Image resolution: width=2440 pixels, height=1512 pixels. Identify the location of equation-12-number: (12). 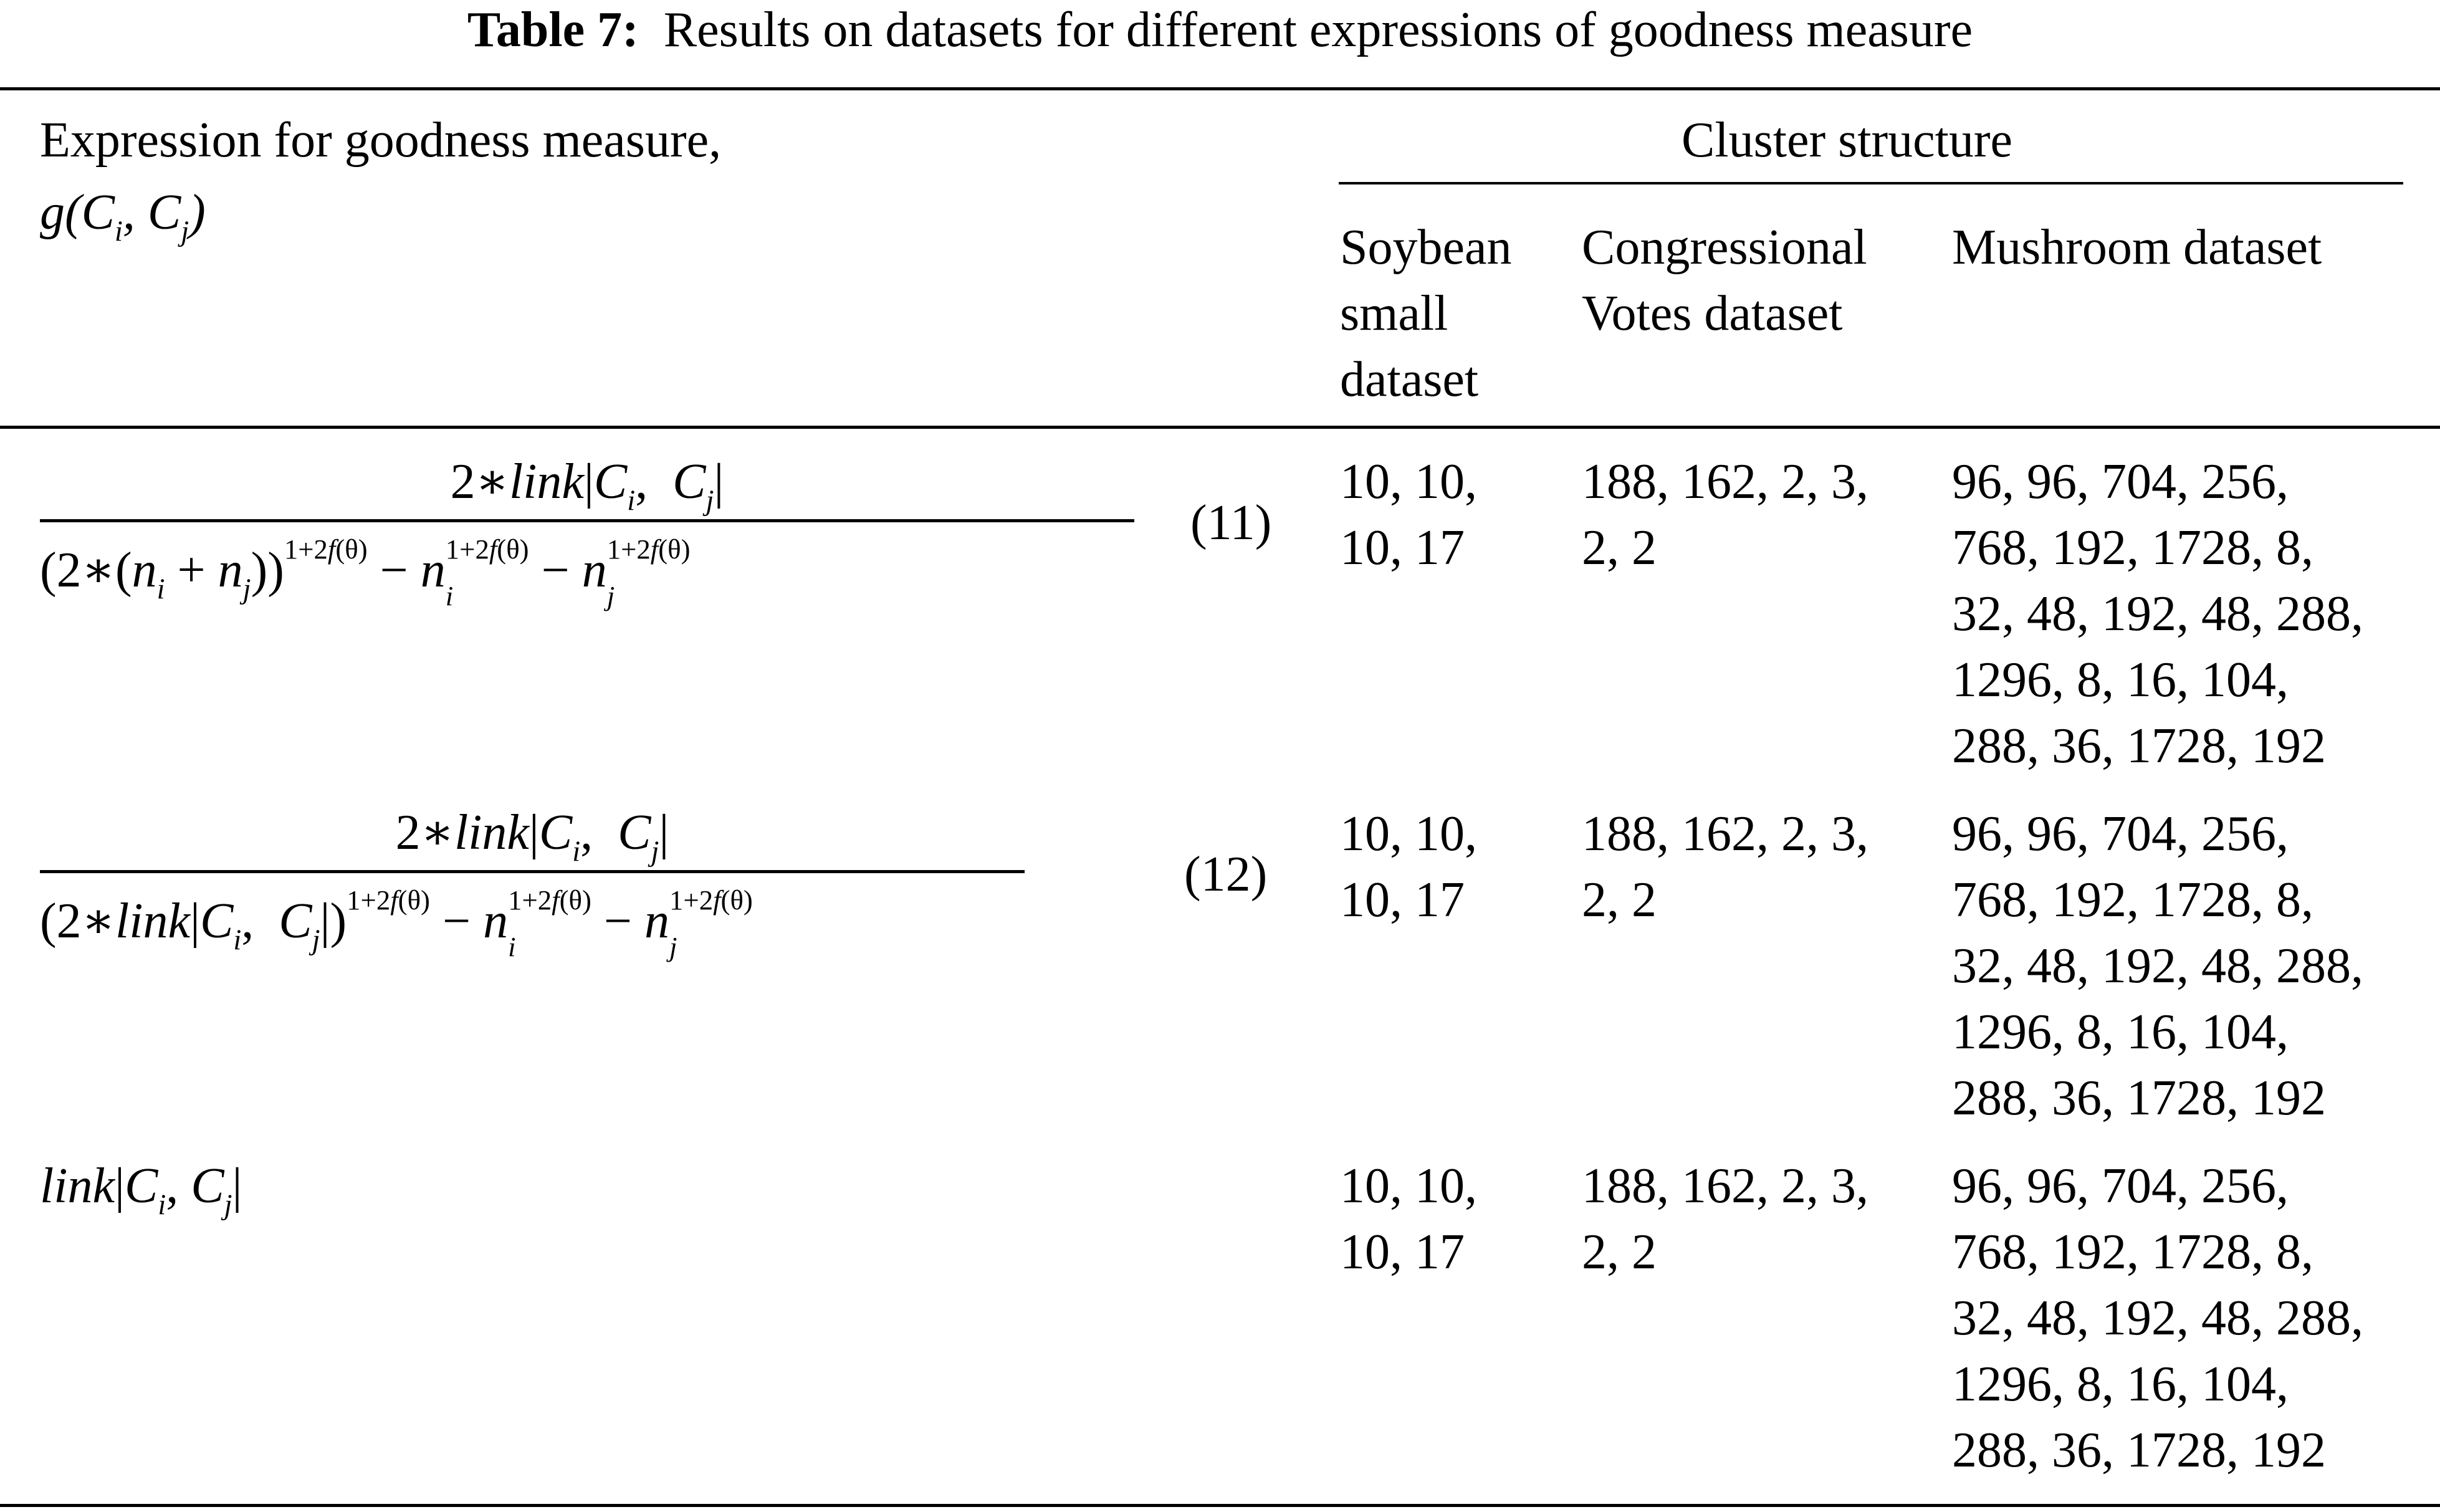
(1226, 874).